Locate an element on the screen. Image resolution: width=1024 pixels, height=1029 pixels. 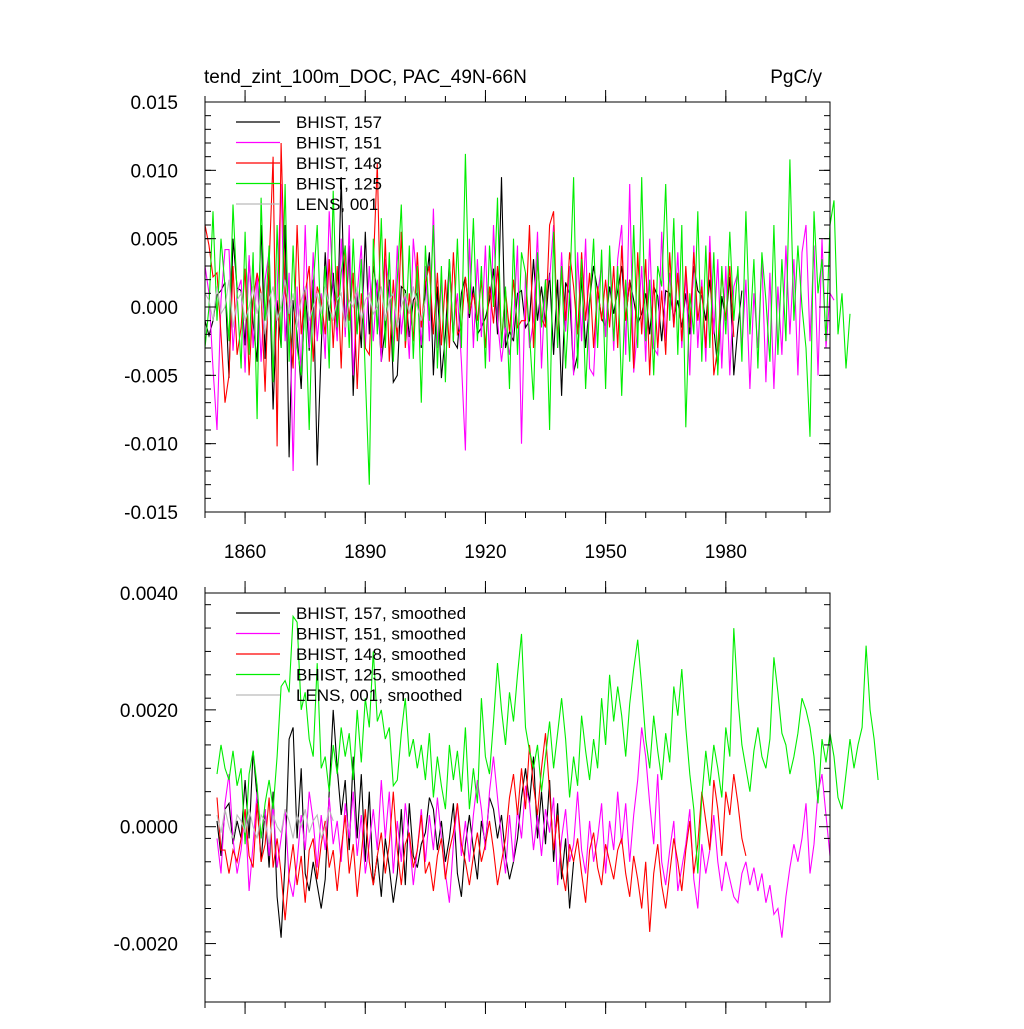
y-tick-label: -0.015 is located at coordinates (151, 513).